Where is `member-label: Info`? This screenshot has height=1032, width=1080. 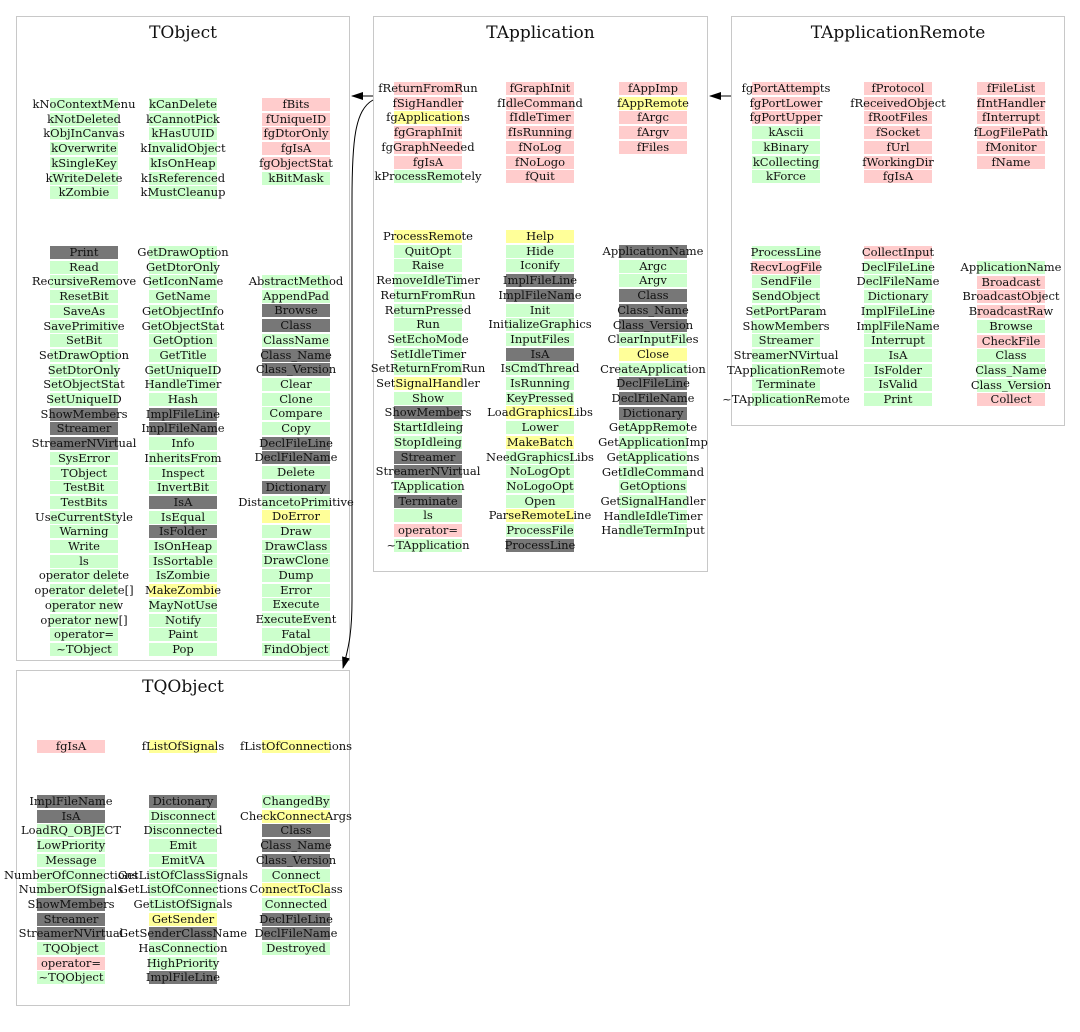
member-label: Info is located at coordinates (183, 443).